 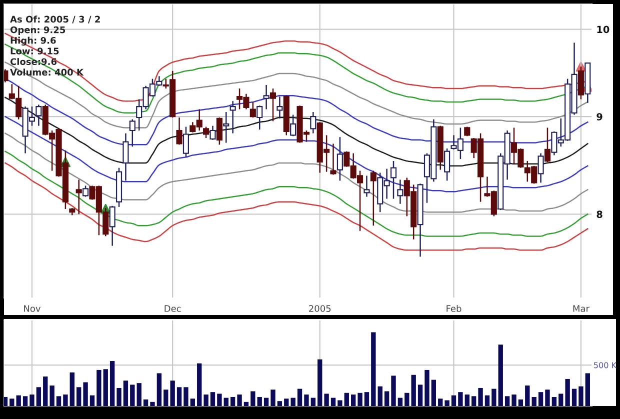 What do you see at coordinates (320, 308) in the screenshot?
I see `x-tick-label: 2005` at bounding box center [320, 308].